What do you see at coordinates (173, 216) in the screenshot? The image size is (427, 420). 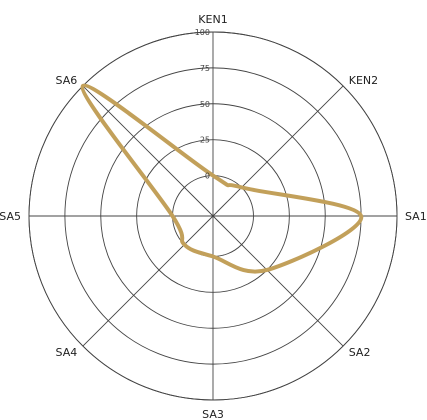 I see `data-point-sa5` at bounding box center [173, 216].